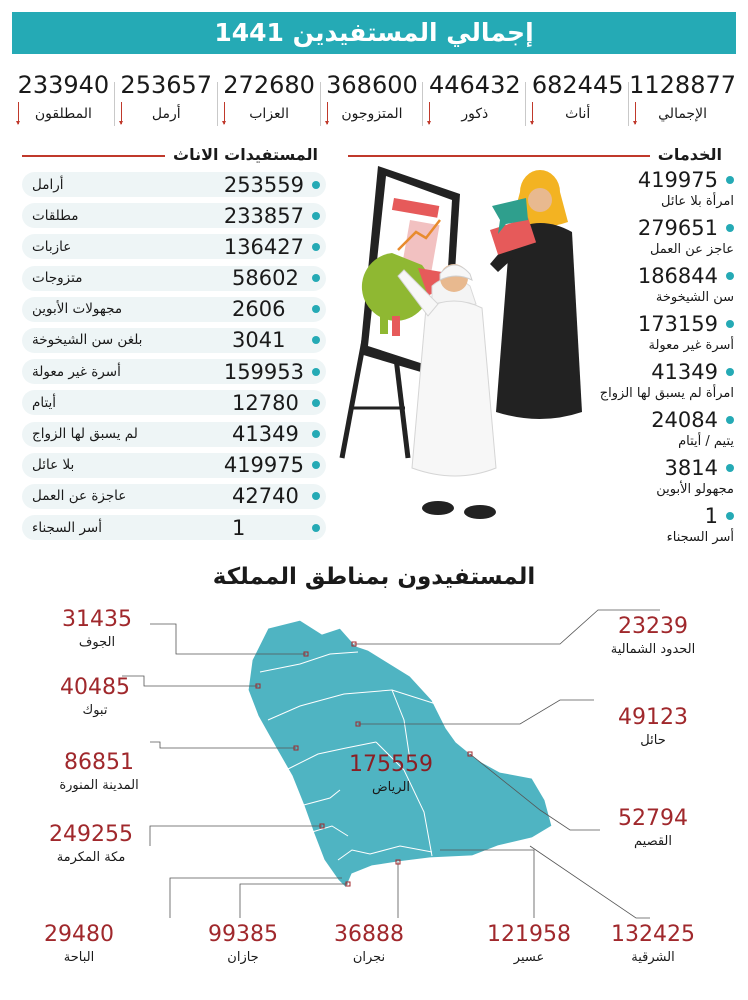  What do you see at coordinates (79, 957) in the screenshot?
I see `region-label: الباحة` at bounding box center [79, 957].